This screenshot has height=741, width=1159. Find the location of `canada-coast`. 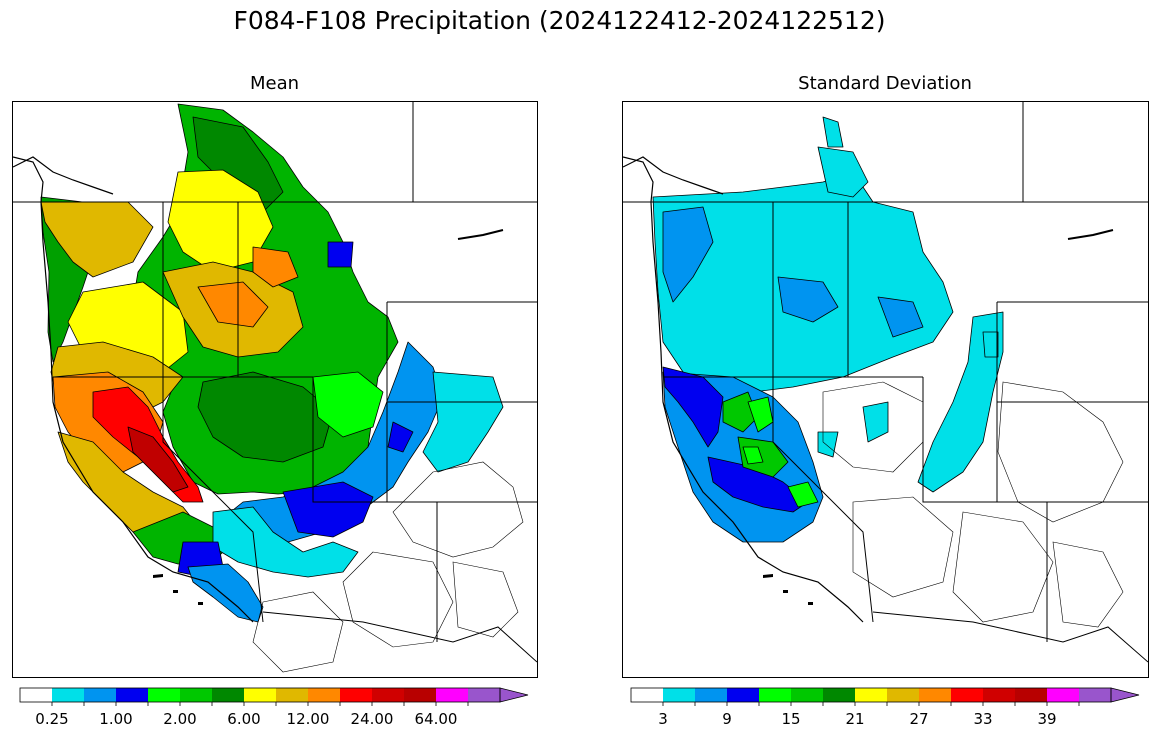

canada-coast is located at coordinates (63, 175).